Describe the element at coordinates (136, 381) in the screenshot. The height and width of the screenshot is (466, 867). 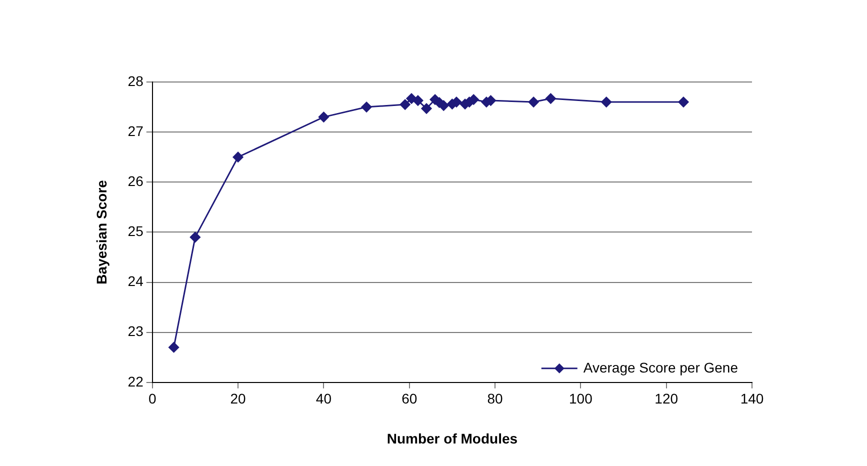
I see `y-tick-label: 22` at that location.